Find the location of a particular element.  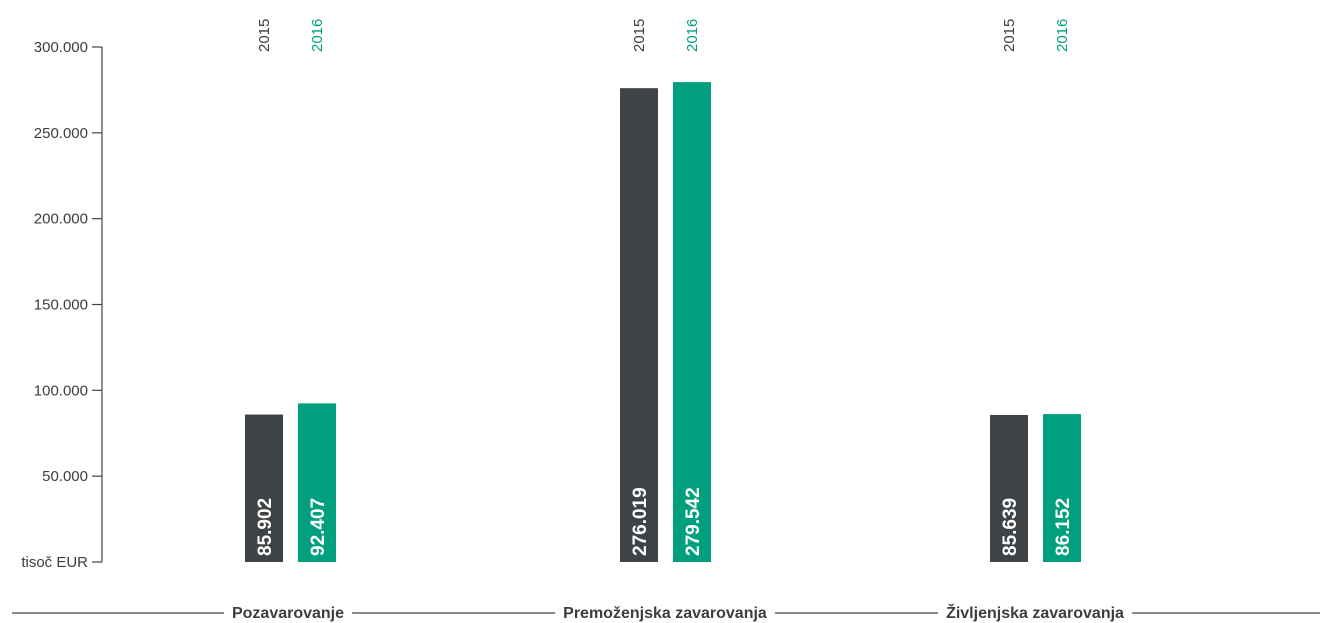

bar-value-label: 86.152 is located at coordinates (1063, 527).